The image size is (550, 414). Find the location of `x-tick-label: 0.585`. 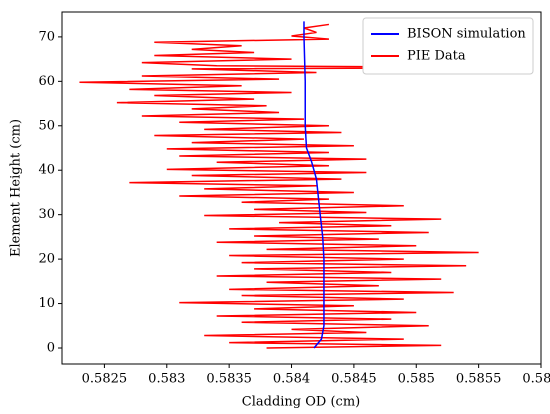

x-tick-label: 0.585 is located at coordinates (416, 379).